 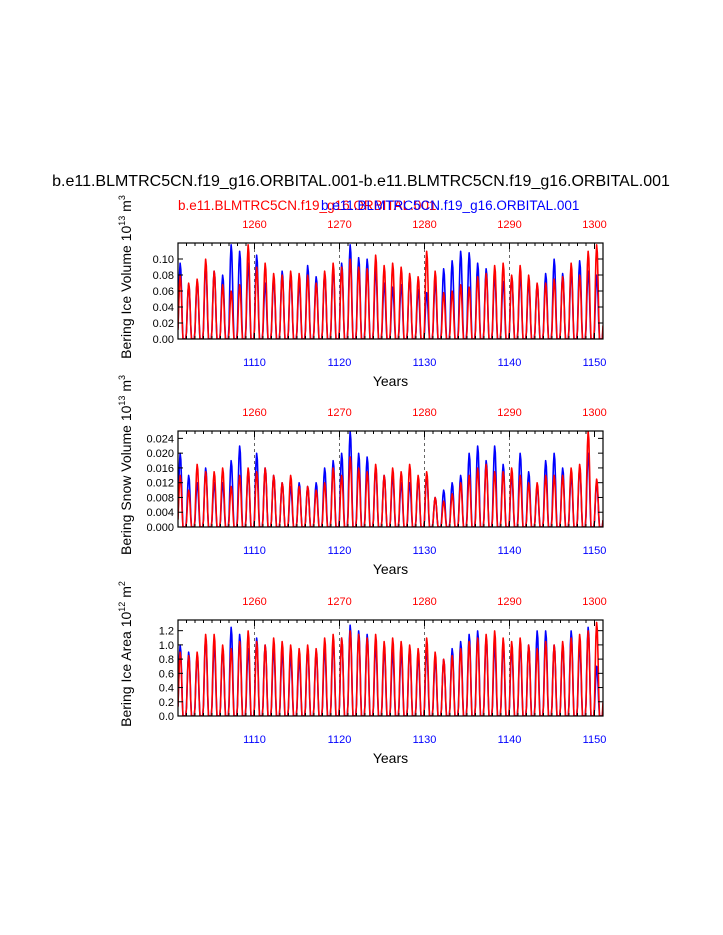 I want to click on y-tick-label: 0.008, so click(x=160, y=498).